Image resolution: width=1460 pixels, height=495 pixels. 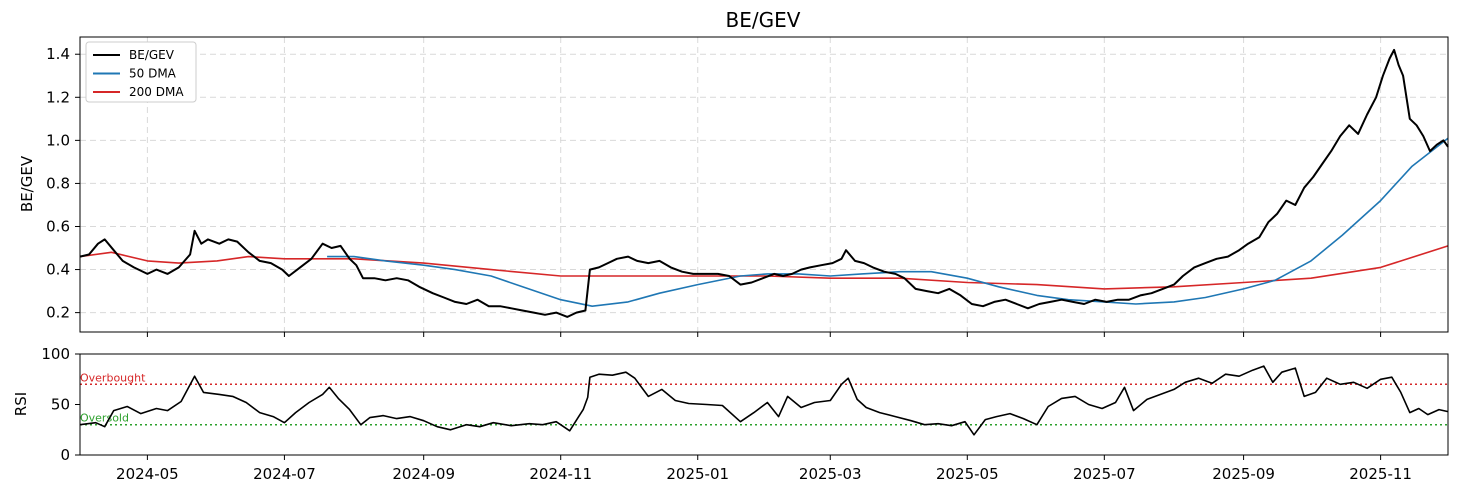 What do you see at coordinates (21, 404) in the screenshot?
I see `rsi-y-label: RSI` at bounding box center [21, 404].